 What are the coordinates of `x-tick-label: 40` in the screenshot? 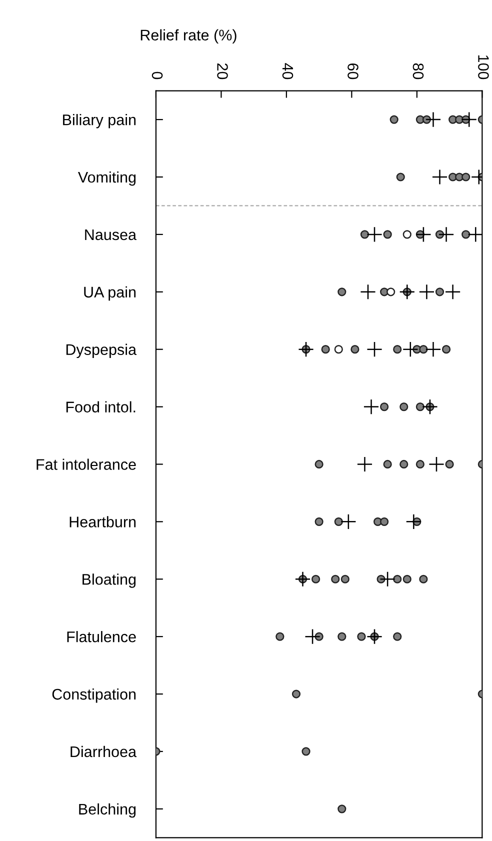 It's located at (288, 71).